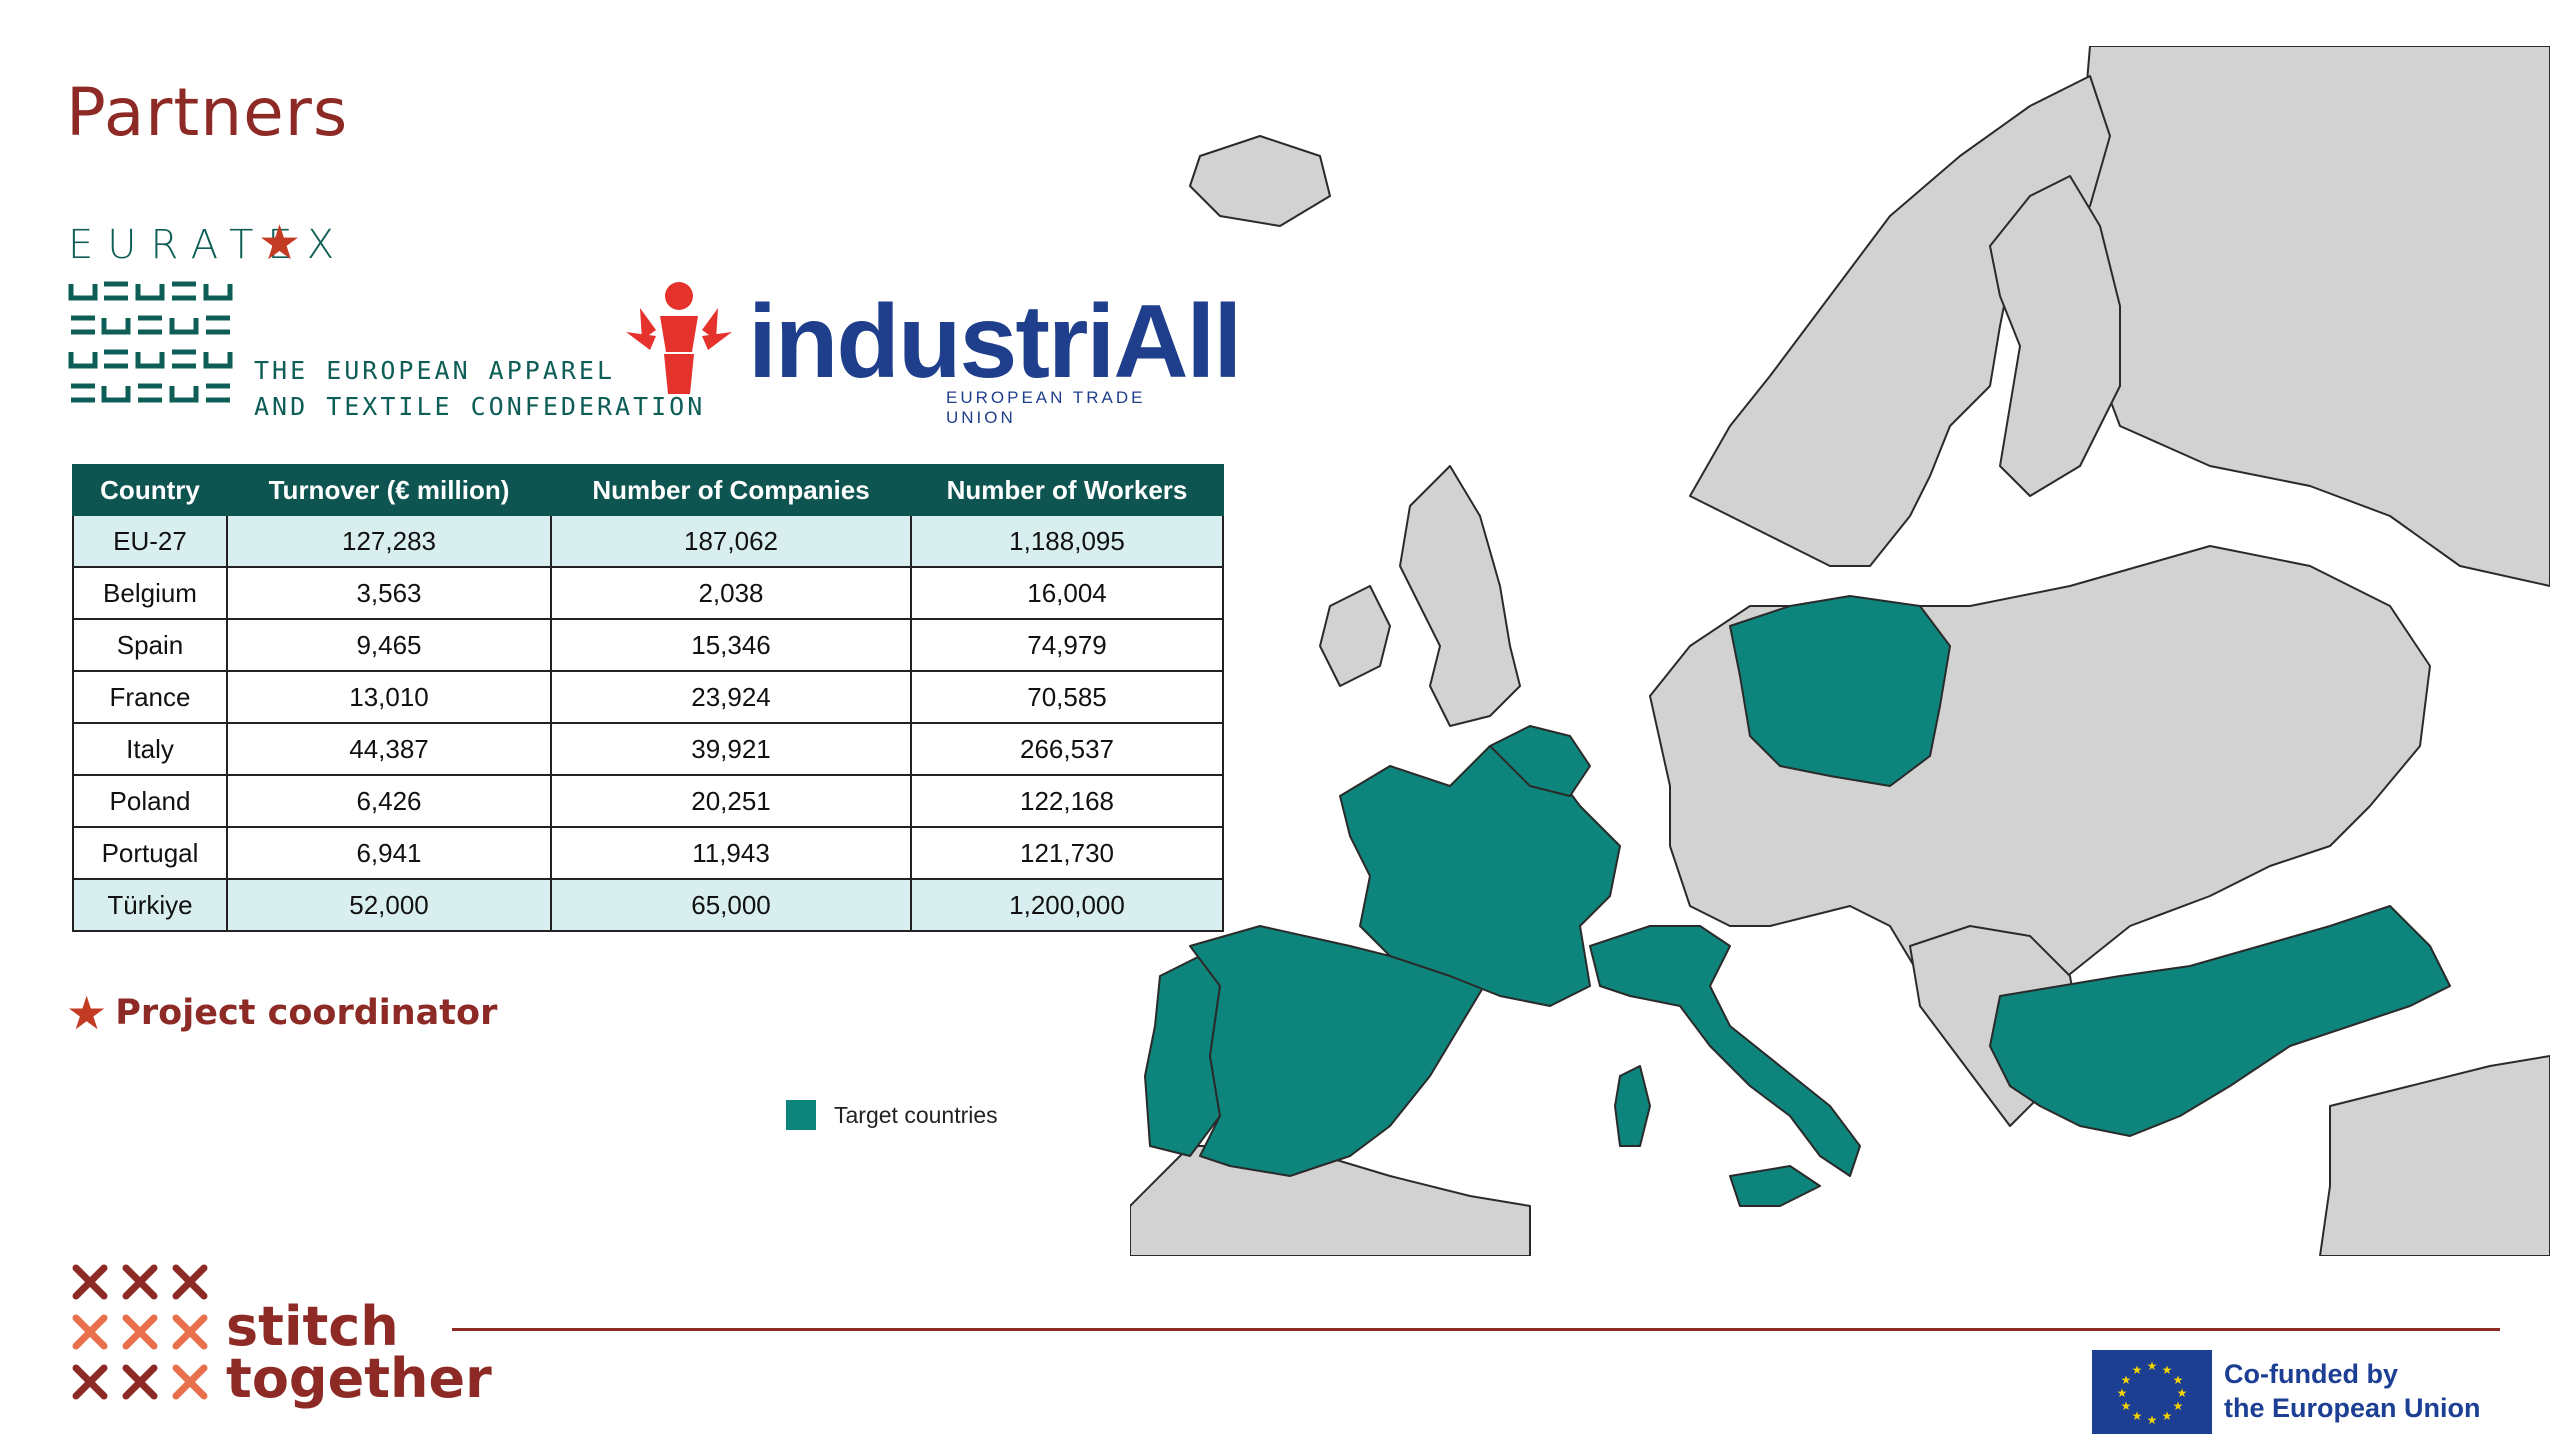  Describe the element at coordinates (1260, 181) in the screenshot. I see `map-region-iceland` at that location.